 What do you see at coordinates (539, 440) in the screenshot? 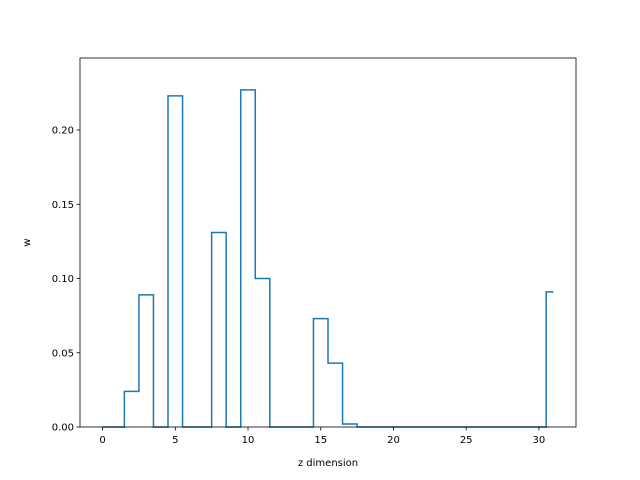
I see `x-tick-label: 30` at bounding box center [539, 440].